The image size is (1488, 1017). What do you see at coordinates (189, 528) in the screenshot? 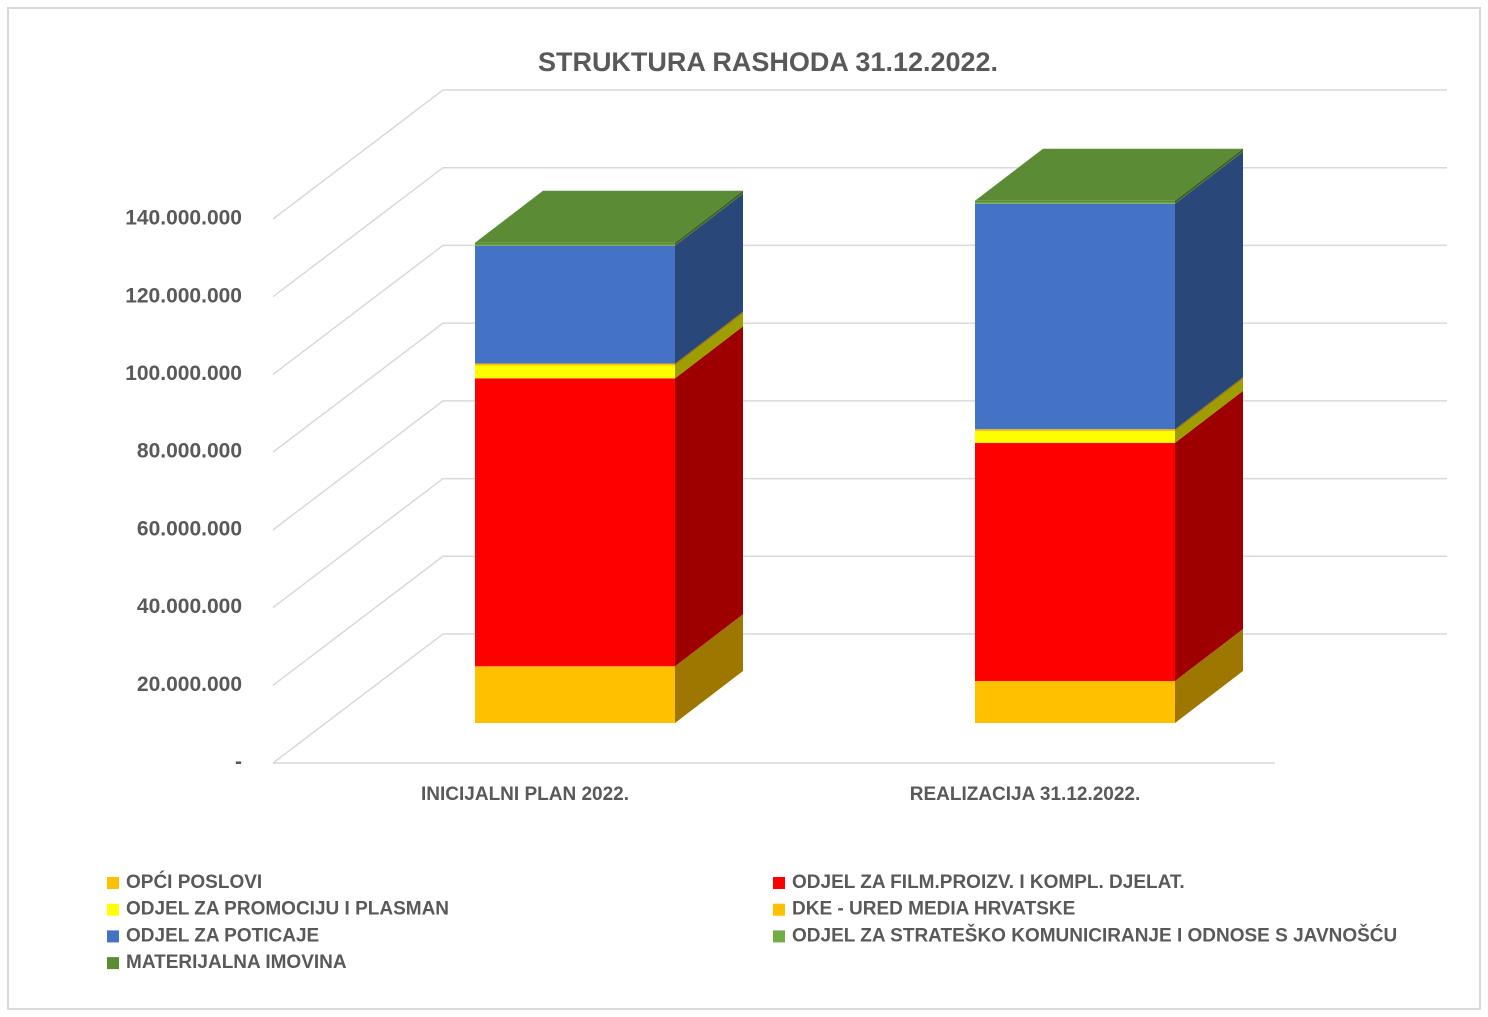
I see `y-tick-label: 60.000.000` at bounding box center [189, 528].